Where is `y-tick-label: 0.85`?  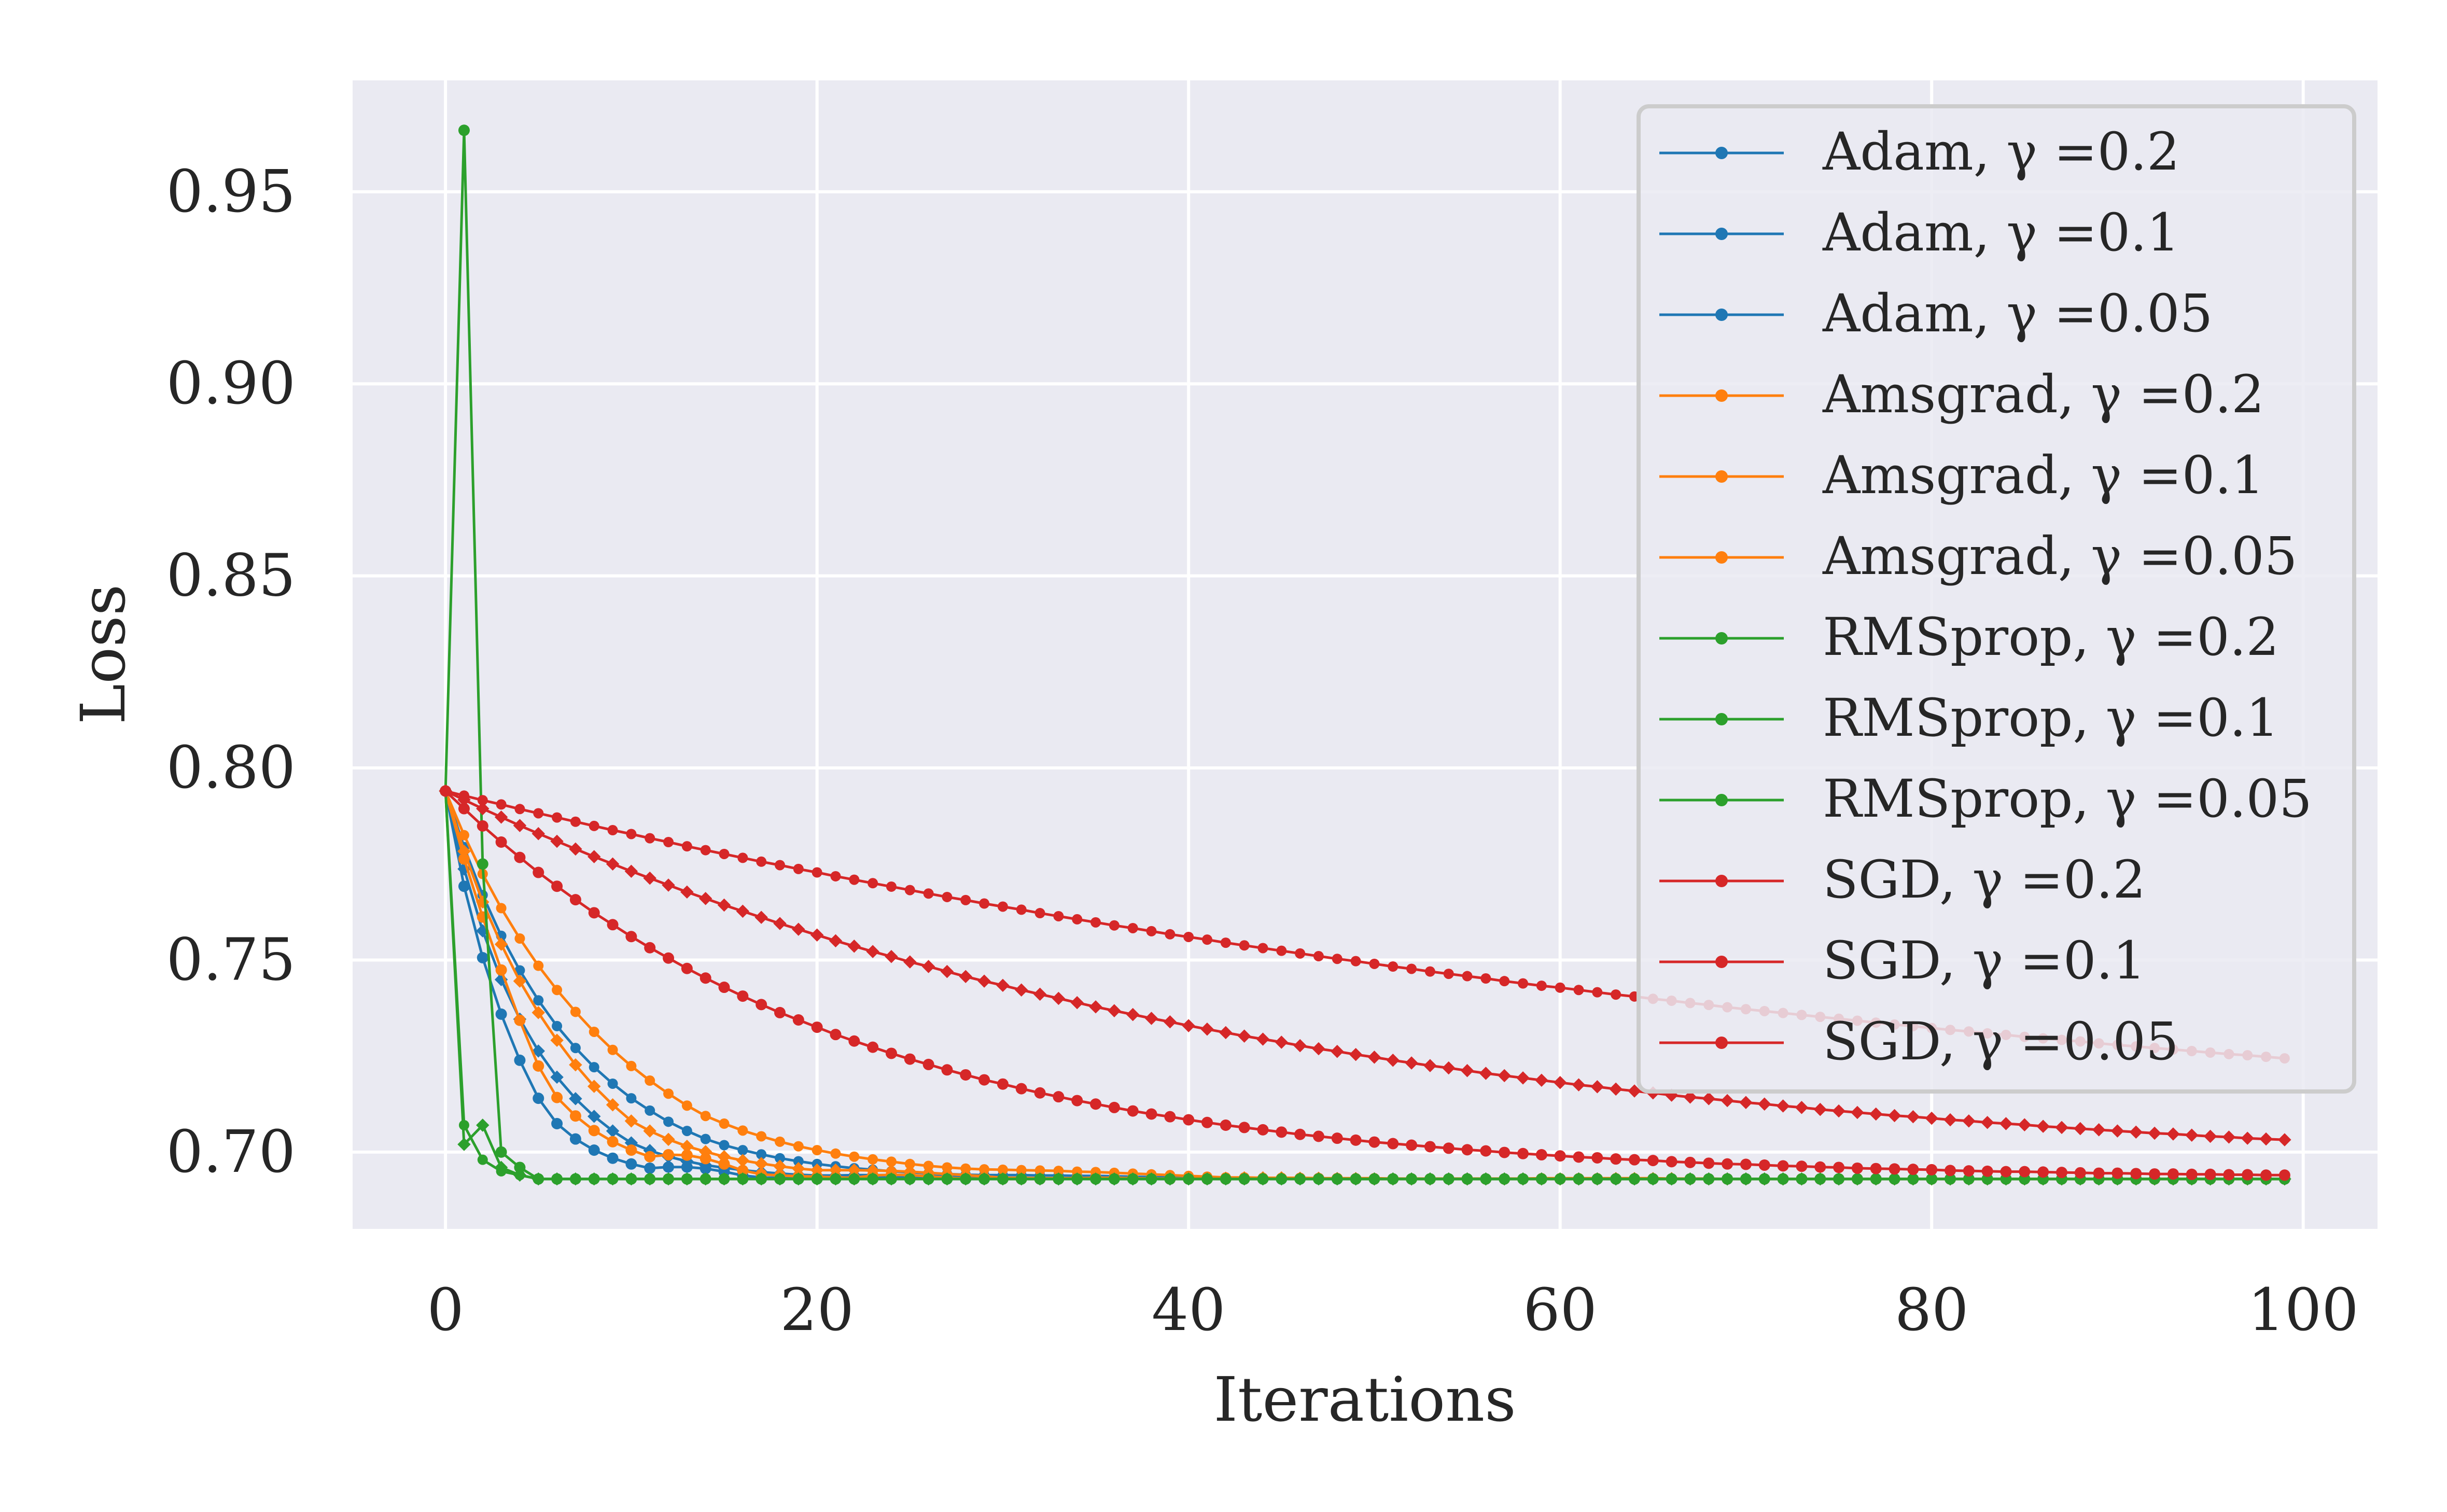
y-tick-label: 0.85 is located at coordinates (231, 576).